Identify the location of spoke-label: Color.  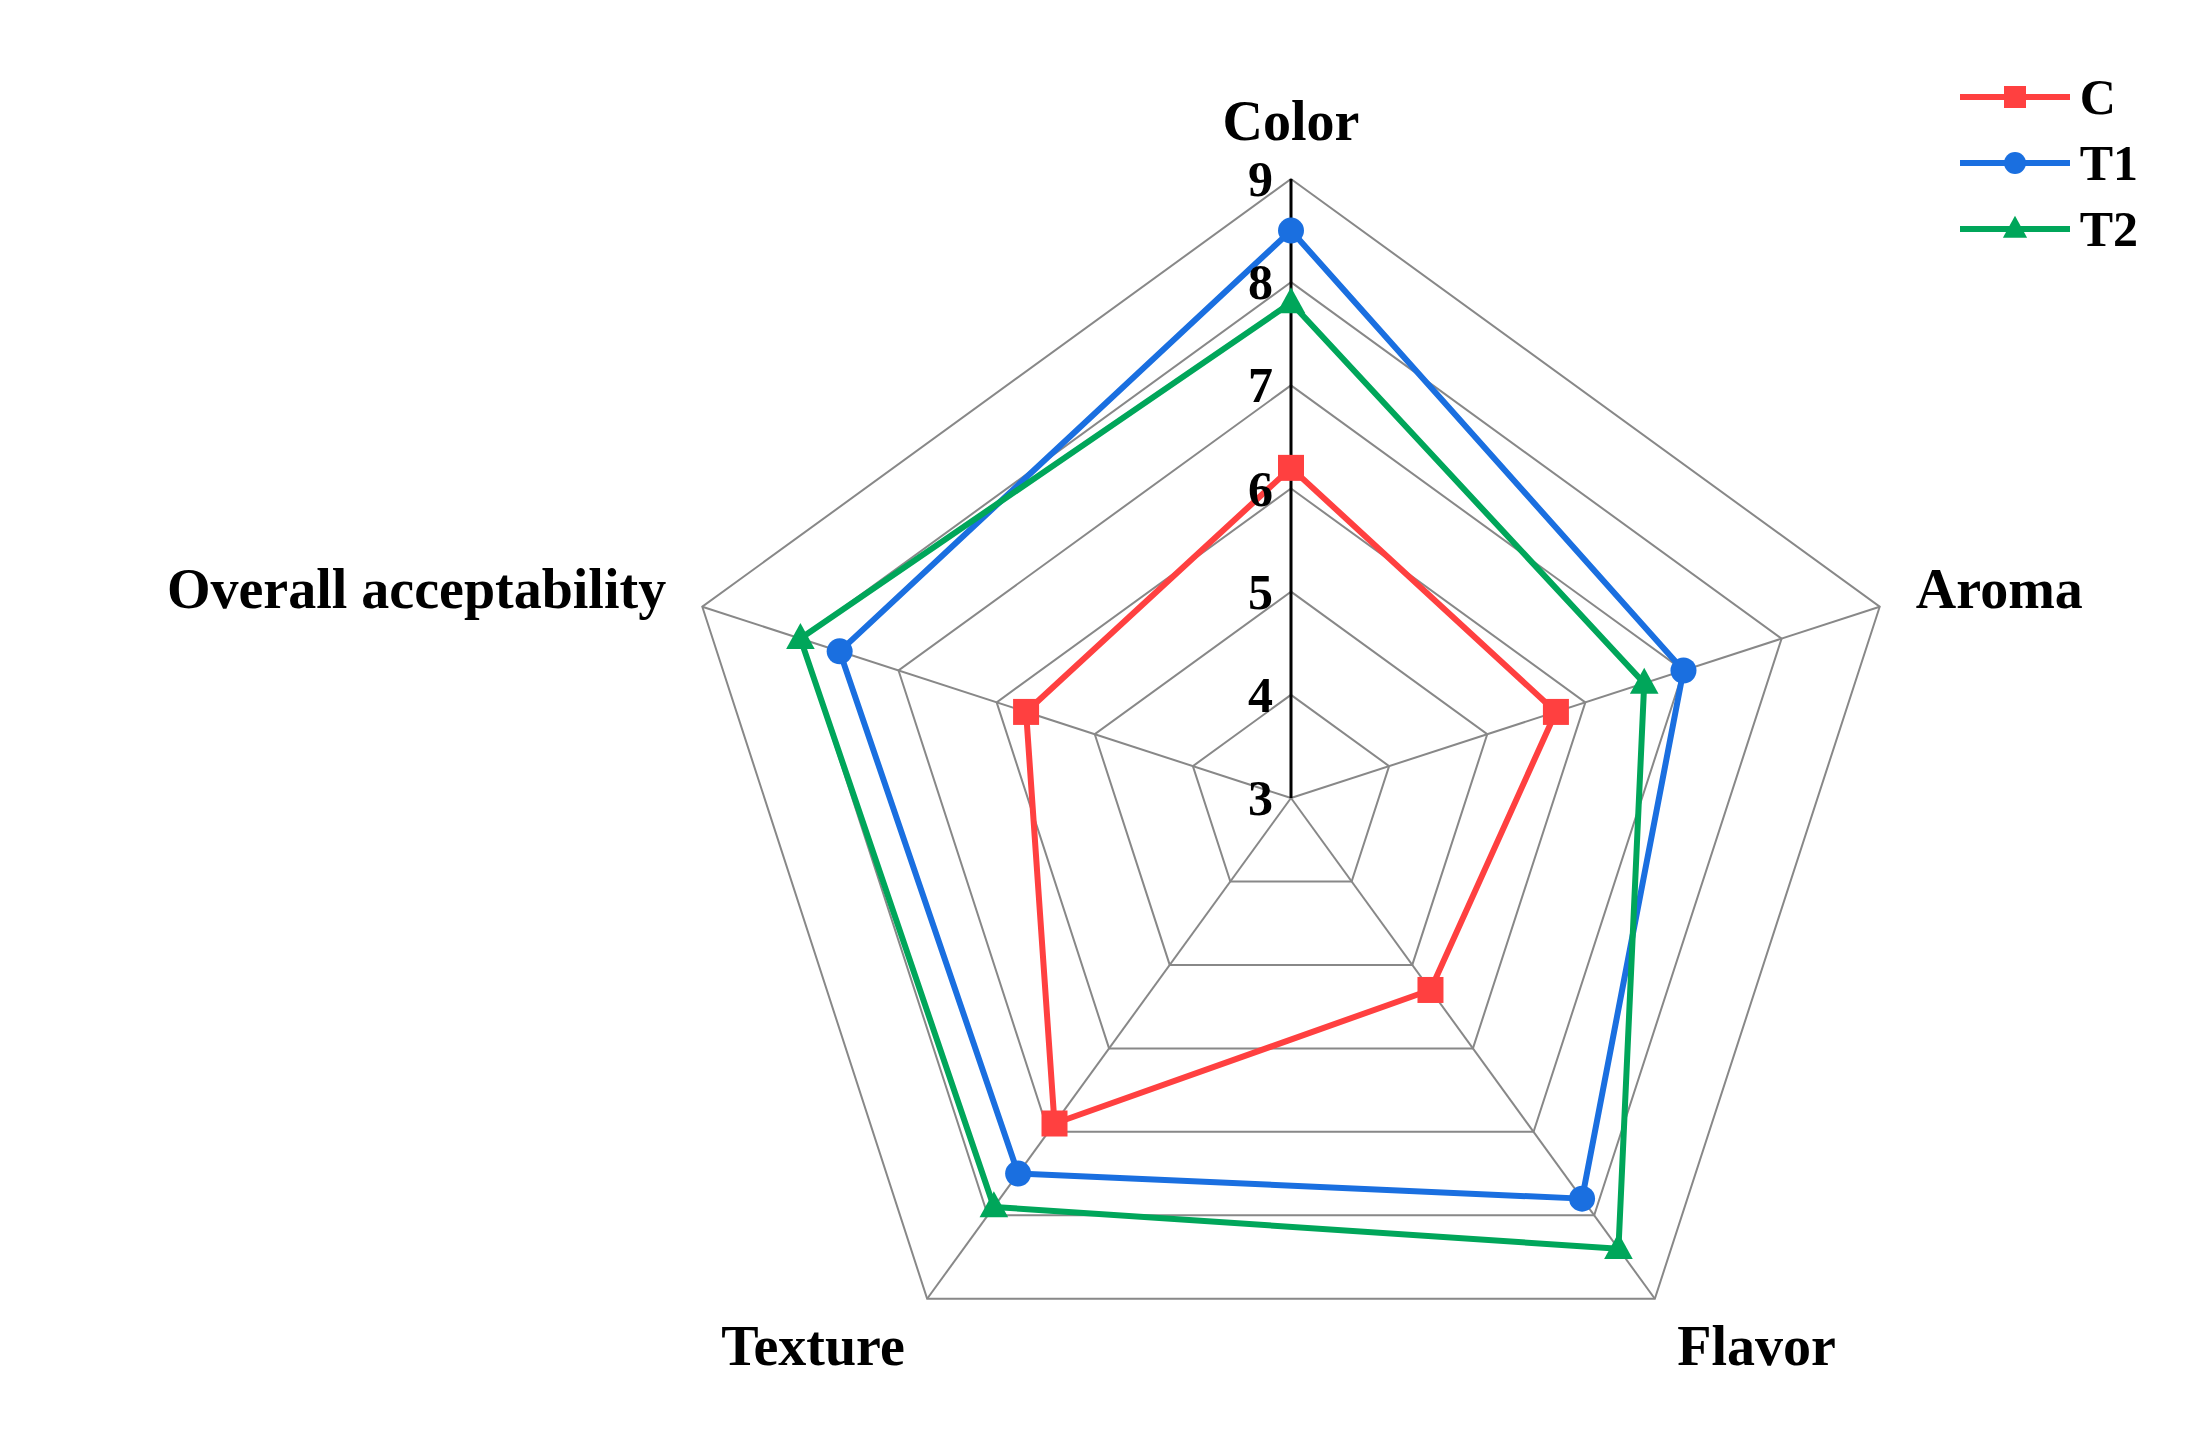
(1291, 121).